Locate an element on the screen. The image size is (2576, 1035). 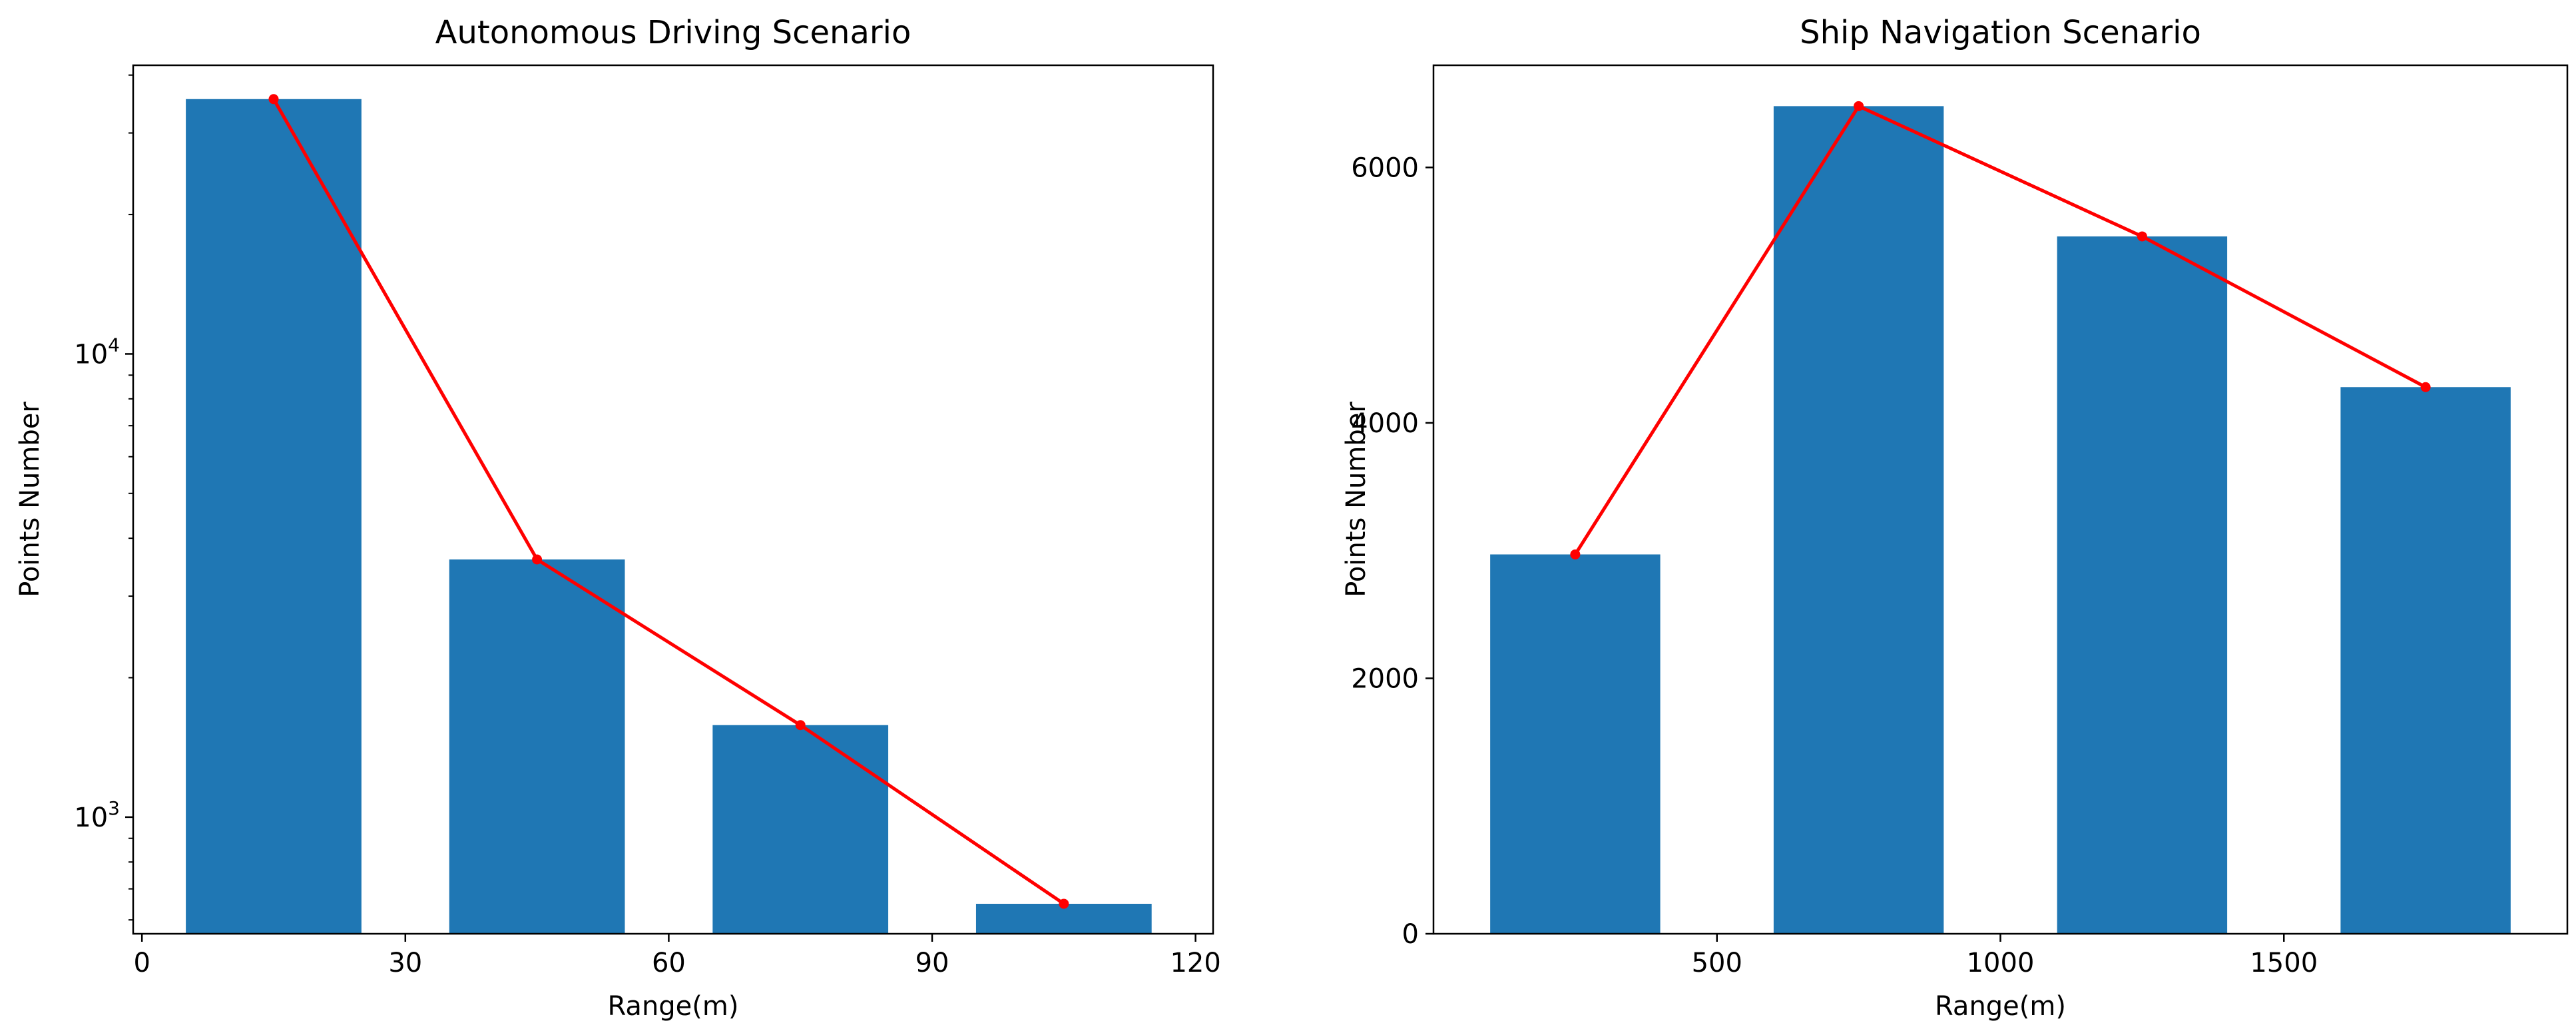
trend-line is located at coordinates (2000, 329).